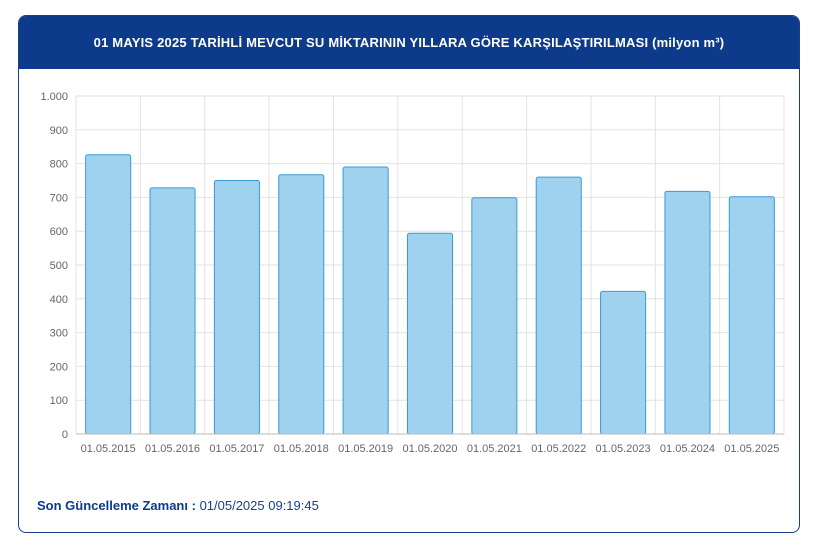 This screenshot has width=820, height=555. Describe the element at coordinates (259, 505) in the screenshot. I see `last-update-value: 01/05/2025 09:19:45` at that location.